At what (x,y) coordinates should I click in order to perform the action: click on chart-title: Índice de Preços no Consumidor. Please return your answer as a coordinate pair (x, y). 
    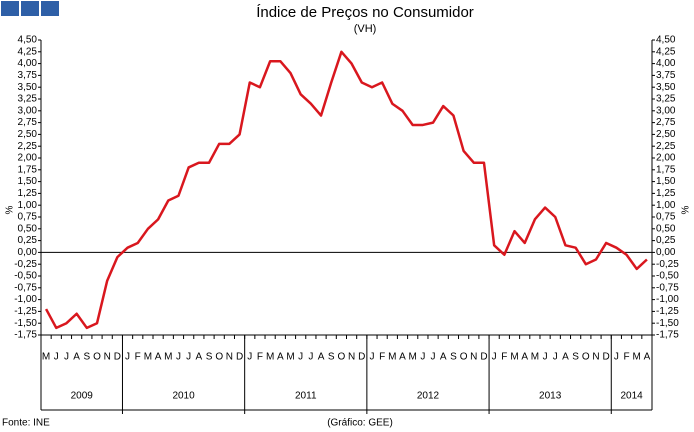
    Looking at the image, I should click on (365, 12).